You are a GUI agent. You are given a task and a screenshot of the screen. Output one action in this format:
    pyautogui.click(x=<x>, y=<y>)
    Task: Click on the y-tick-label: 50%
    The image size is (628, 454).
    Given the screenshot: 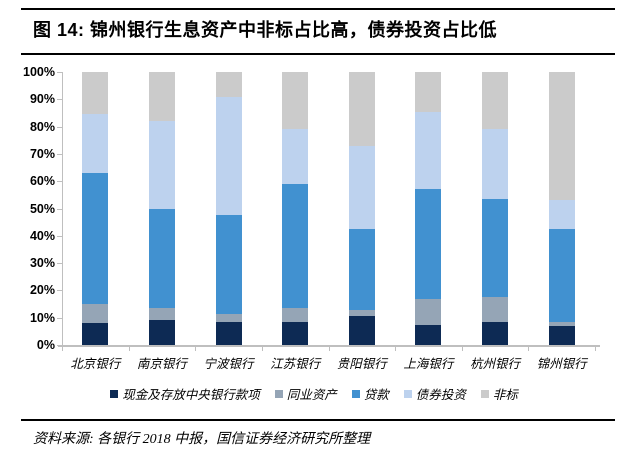 What is the action you would take?
    pyautogui.click(x=42, y=208)
    